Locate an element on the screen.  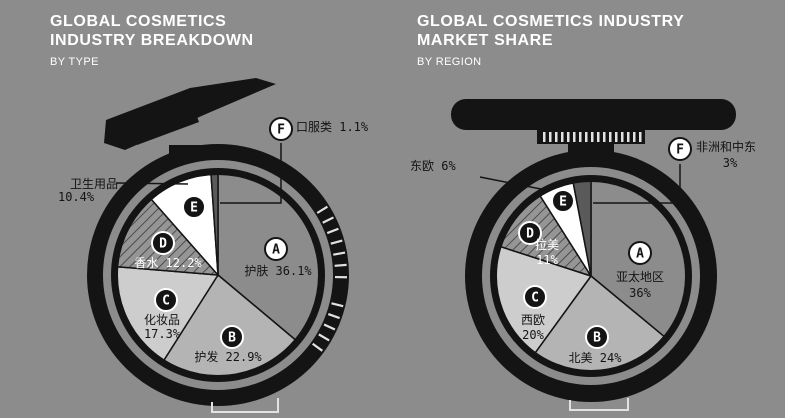
right-pie-badge-b-letter: B is located at coordinates (597, 338).